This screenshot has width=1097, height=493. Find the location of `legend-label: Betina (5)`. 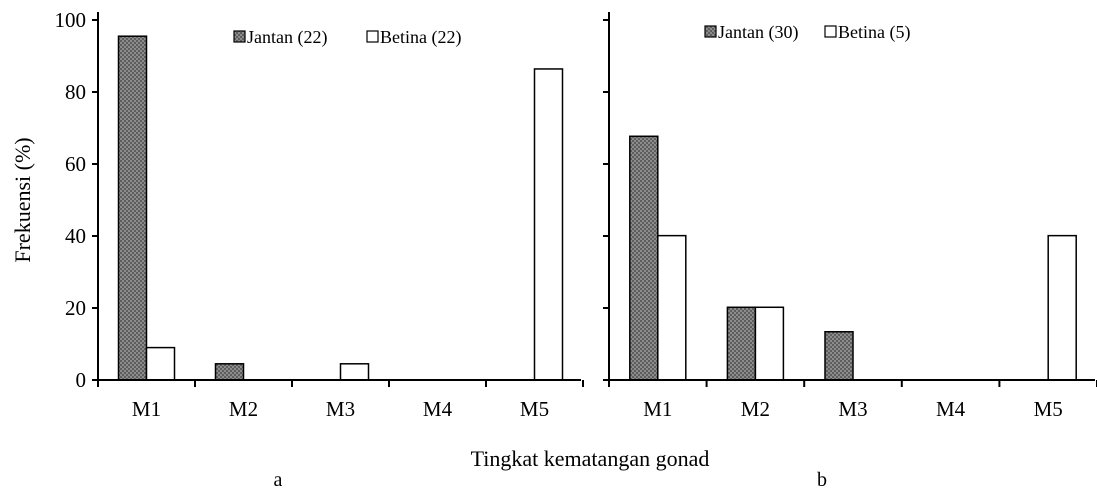

legend-label: Betina (5) is located at coordinates (874, 32).